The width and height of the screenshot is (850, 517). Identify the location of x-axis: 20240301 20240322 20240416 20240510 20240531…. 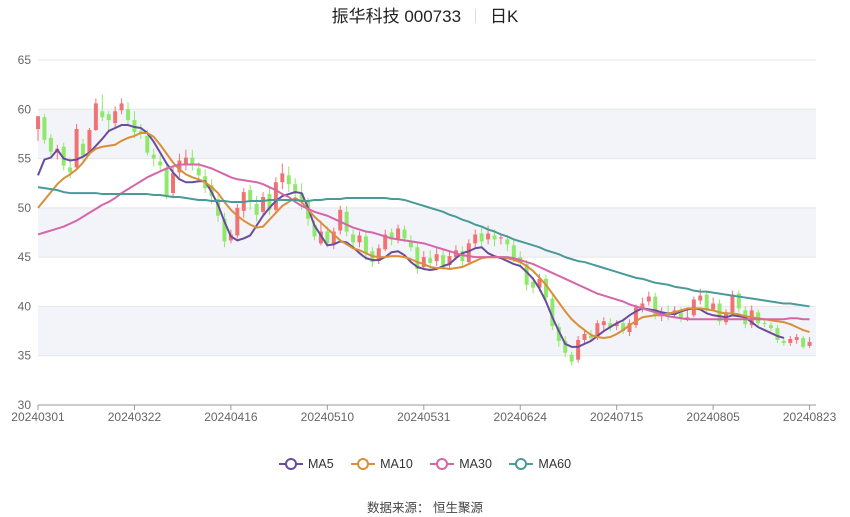
(424, 414).